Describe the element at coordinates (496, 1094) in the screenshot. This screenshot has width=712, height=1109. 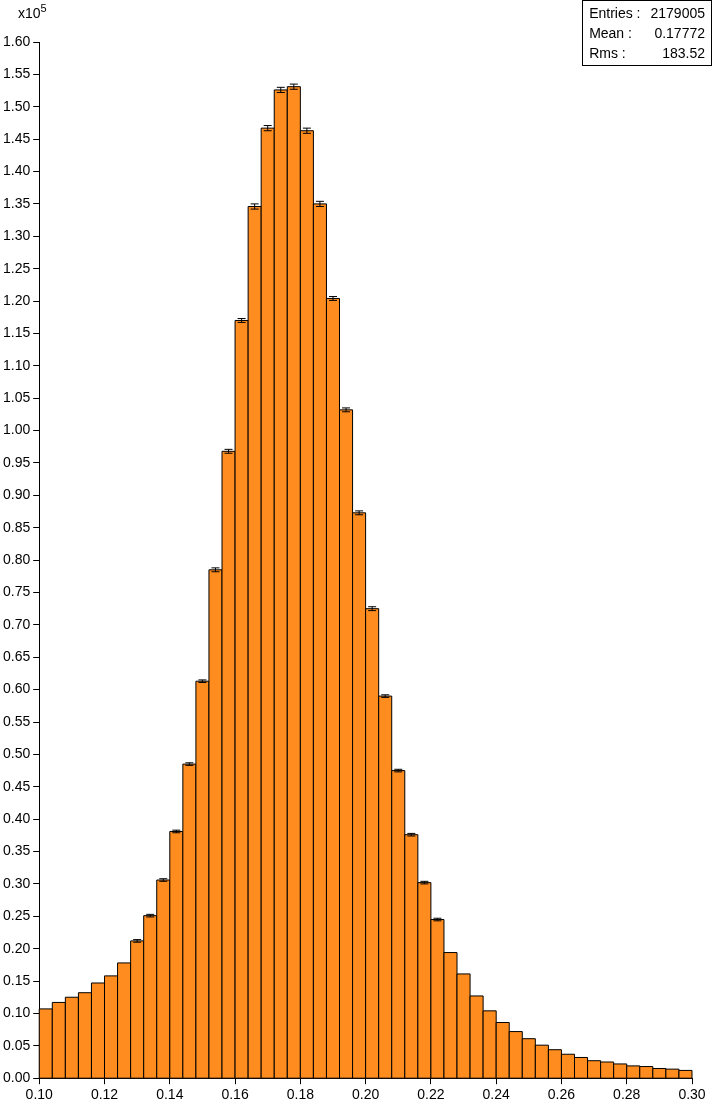
I see `x-tick-label: 0.24` at that location.